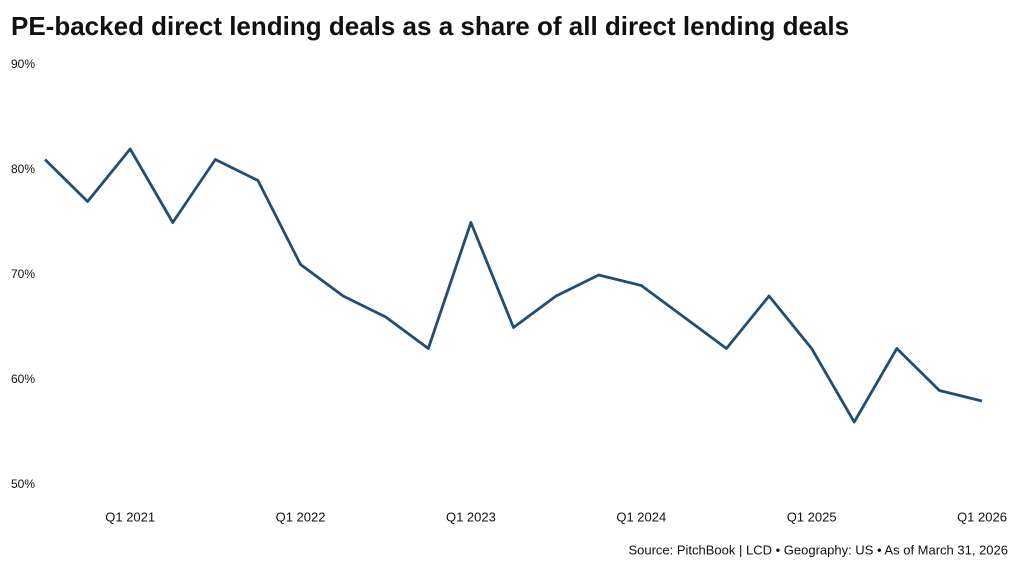 This screenshot has height=570, width=1020. What do you see at coordinates (301, 516) in the screenshot?
I see `x-tick-label: Q1 2022` at bounding box center [301, 516].